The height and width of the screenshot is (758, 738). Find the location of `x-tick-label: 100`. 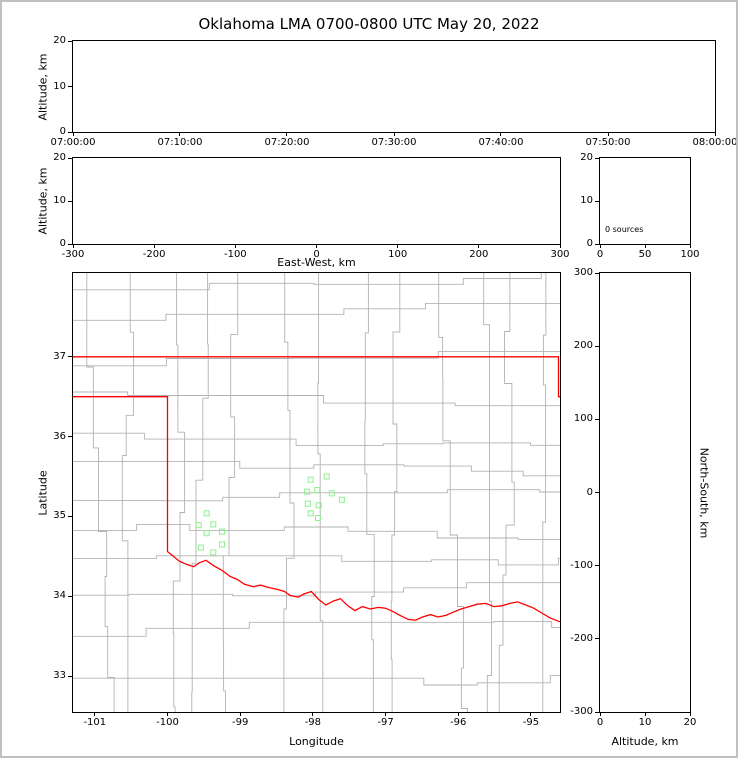

x-tick-label: 100 is located at coordinates (398, 254).